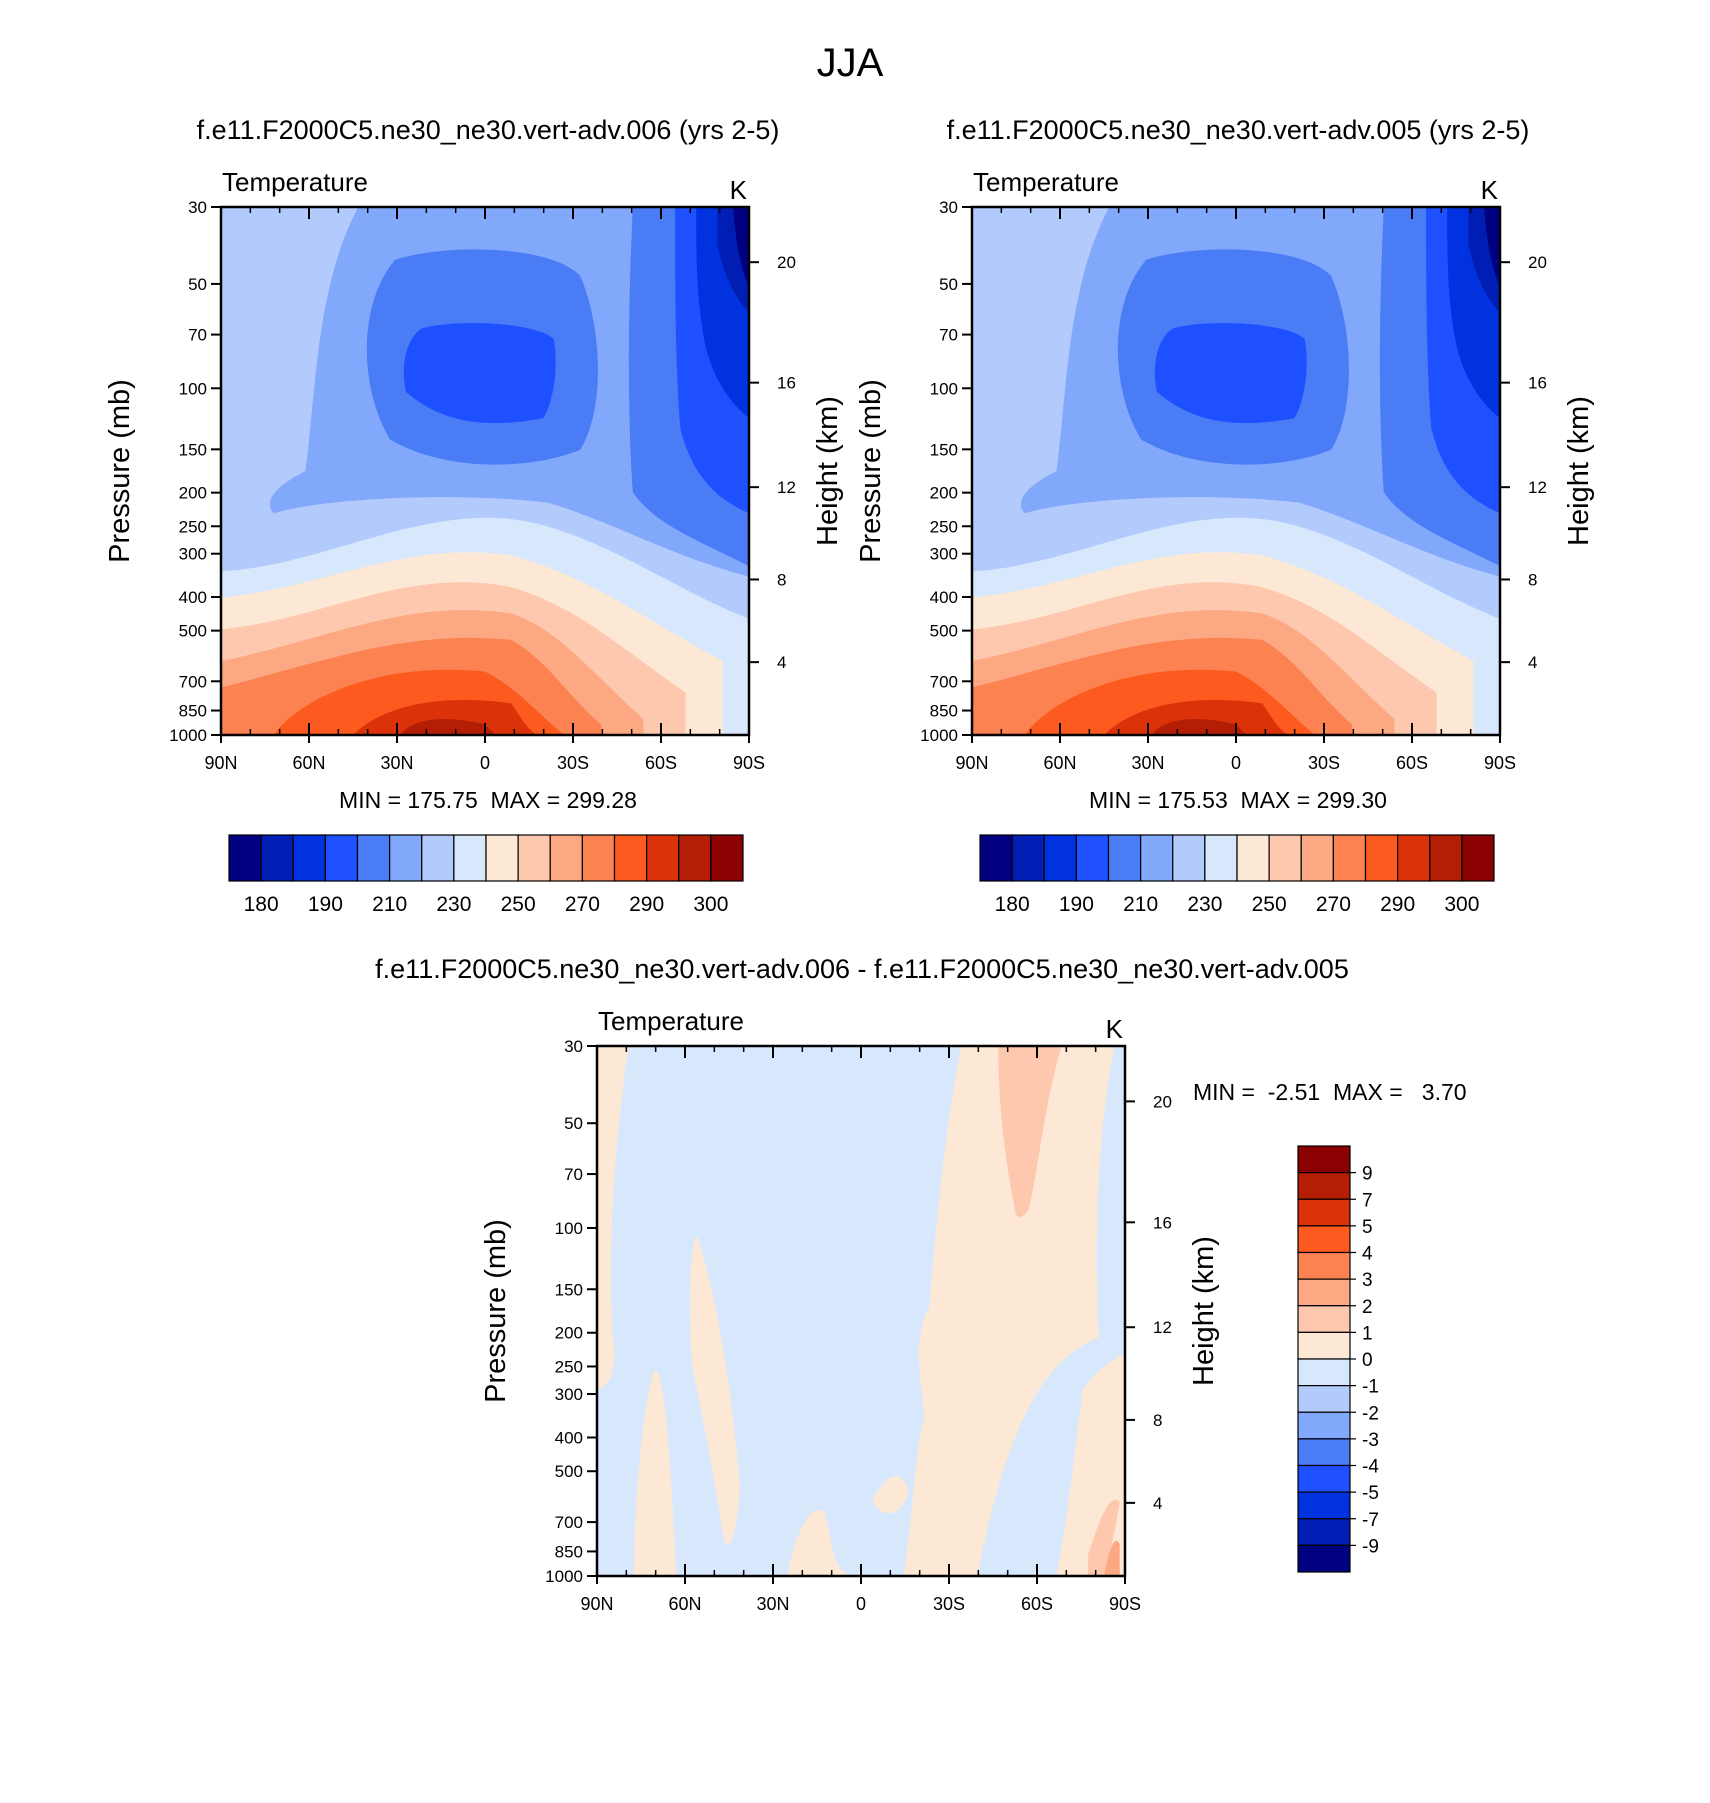 The image size is (1710, 1803). What do you see at coordinates (308, 763) in the screenshot?
I see `x-tick-label: 60N` at bounding box center [308, 763].